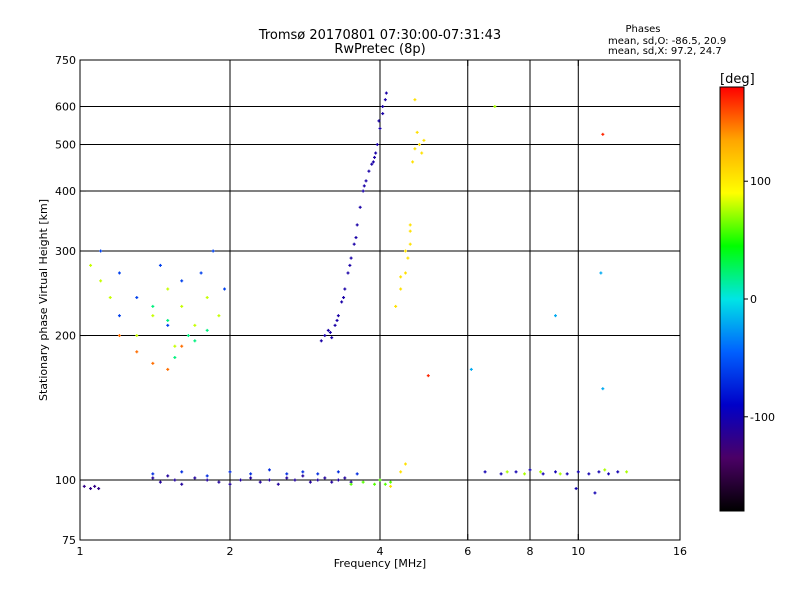 This screenshot has width=800, height=600. I want to click on x-tick-label: 6, so click(467, 551).